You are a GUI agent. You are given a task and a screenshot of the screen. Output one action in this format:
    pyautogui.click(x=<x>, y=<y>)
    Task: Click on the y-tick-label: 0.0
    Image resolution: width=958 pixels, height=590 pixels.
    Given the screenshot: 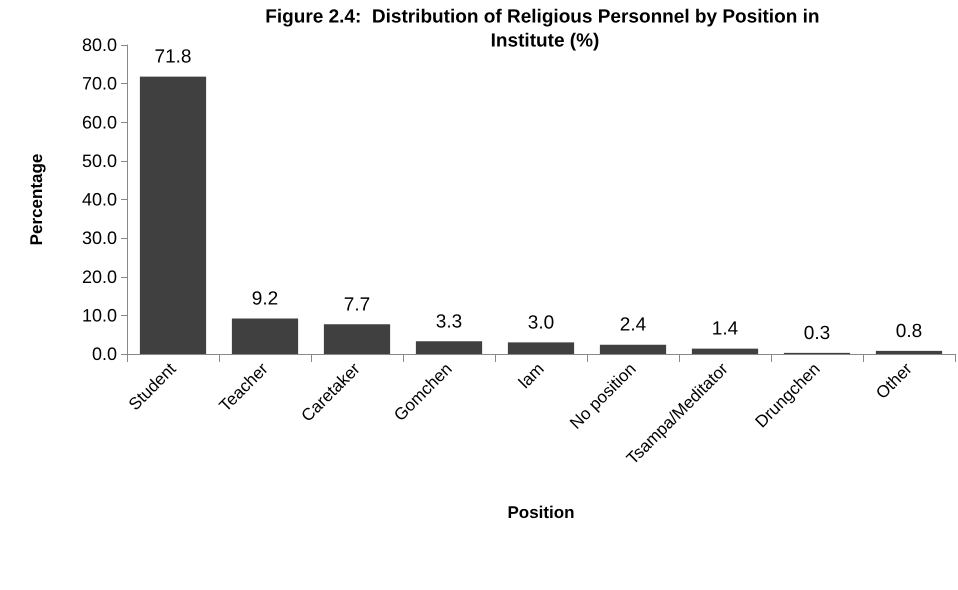 What is the action you would take?
    pyautogui.click(x=104, y=354)
    